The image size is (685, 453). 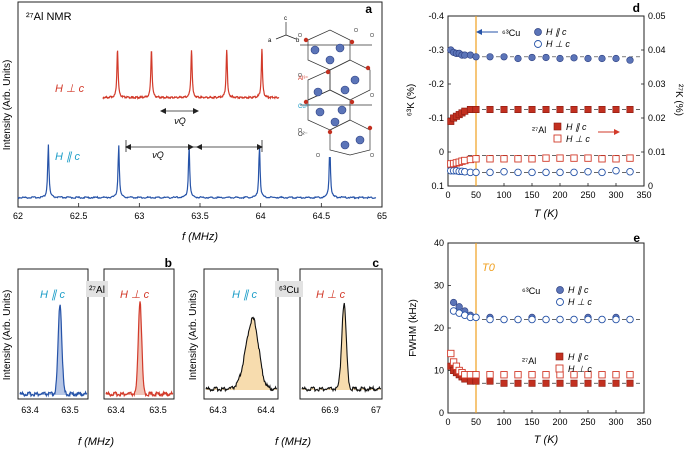 What do you see at coordinates (439, 243) in the screenshot?
I see `panel-e-ytick-label: 40` at bounding box center [439, 243].